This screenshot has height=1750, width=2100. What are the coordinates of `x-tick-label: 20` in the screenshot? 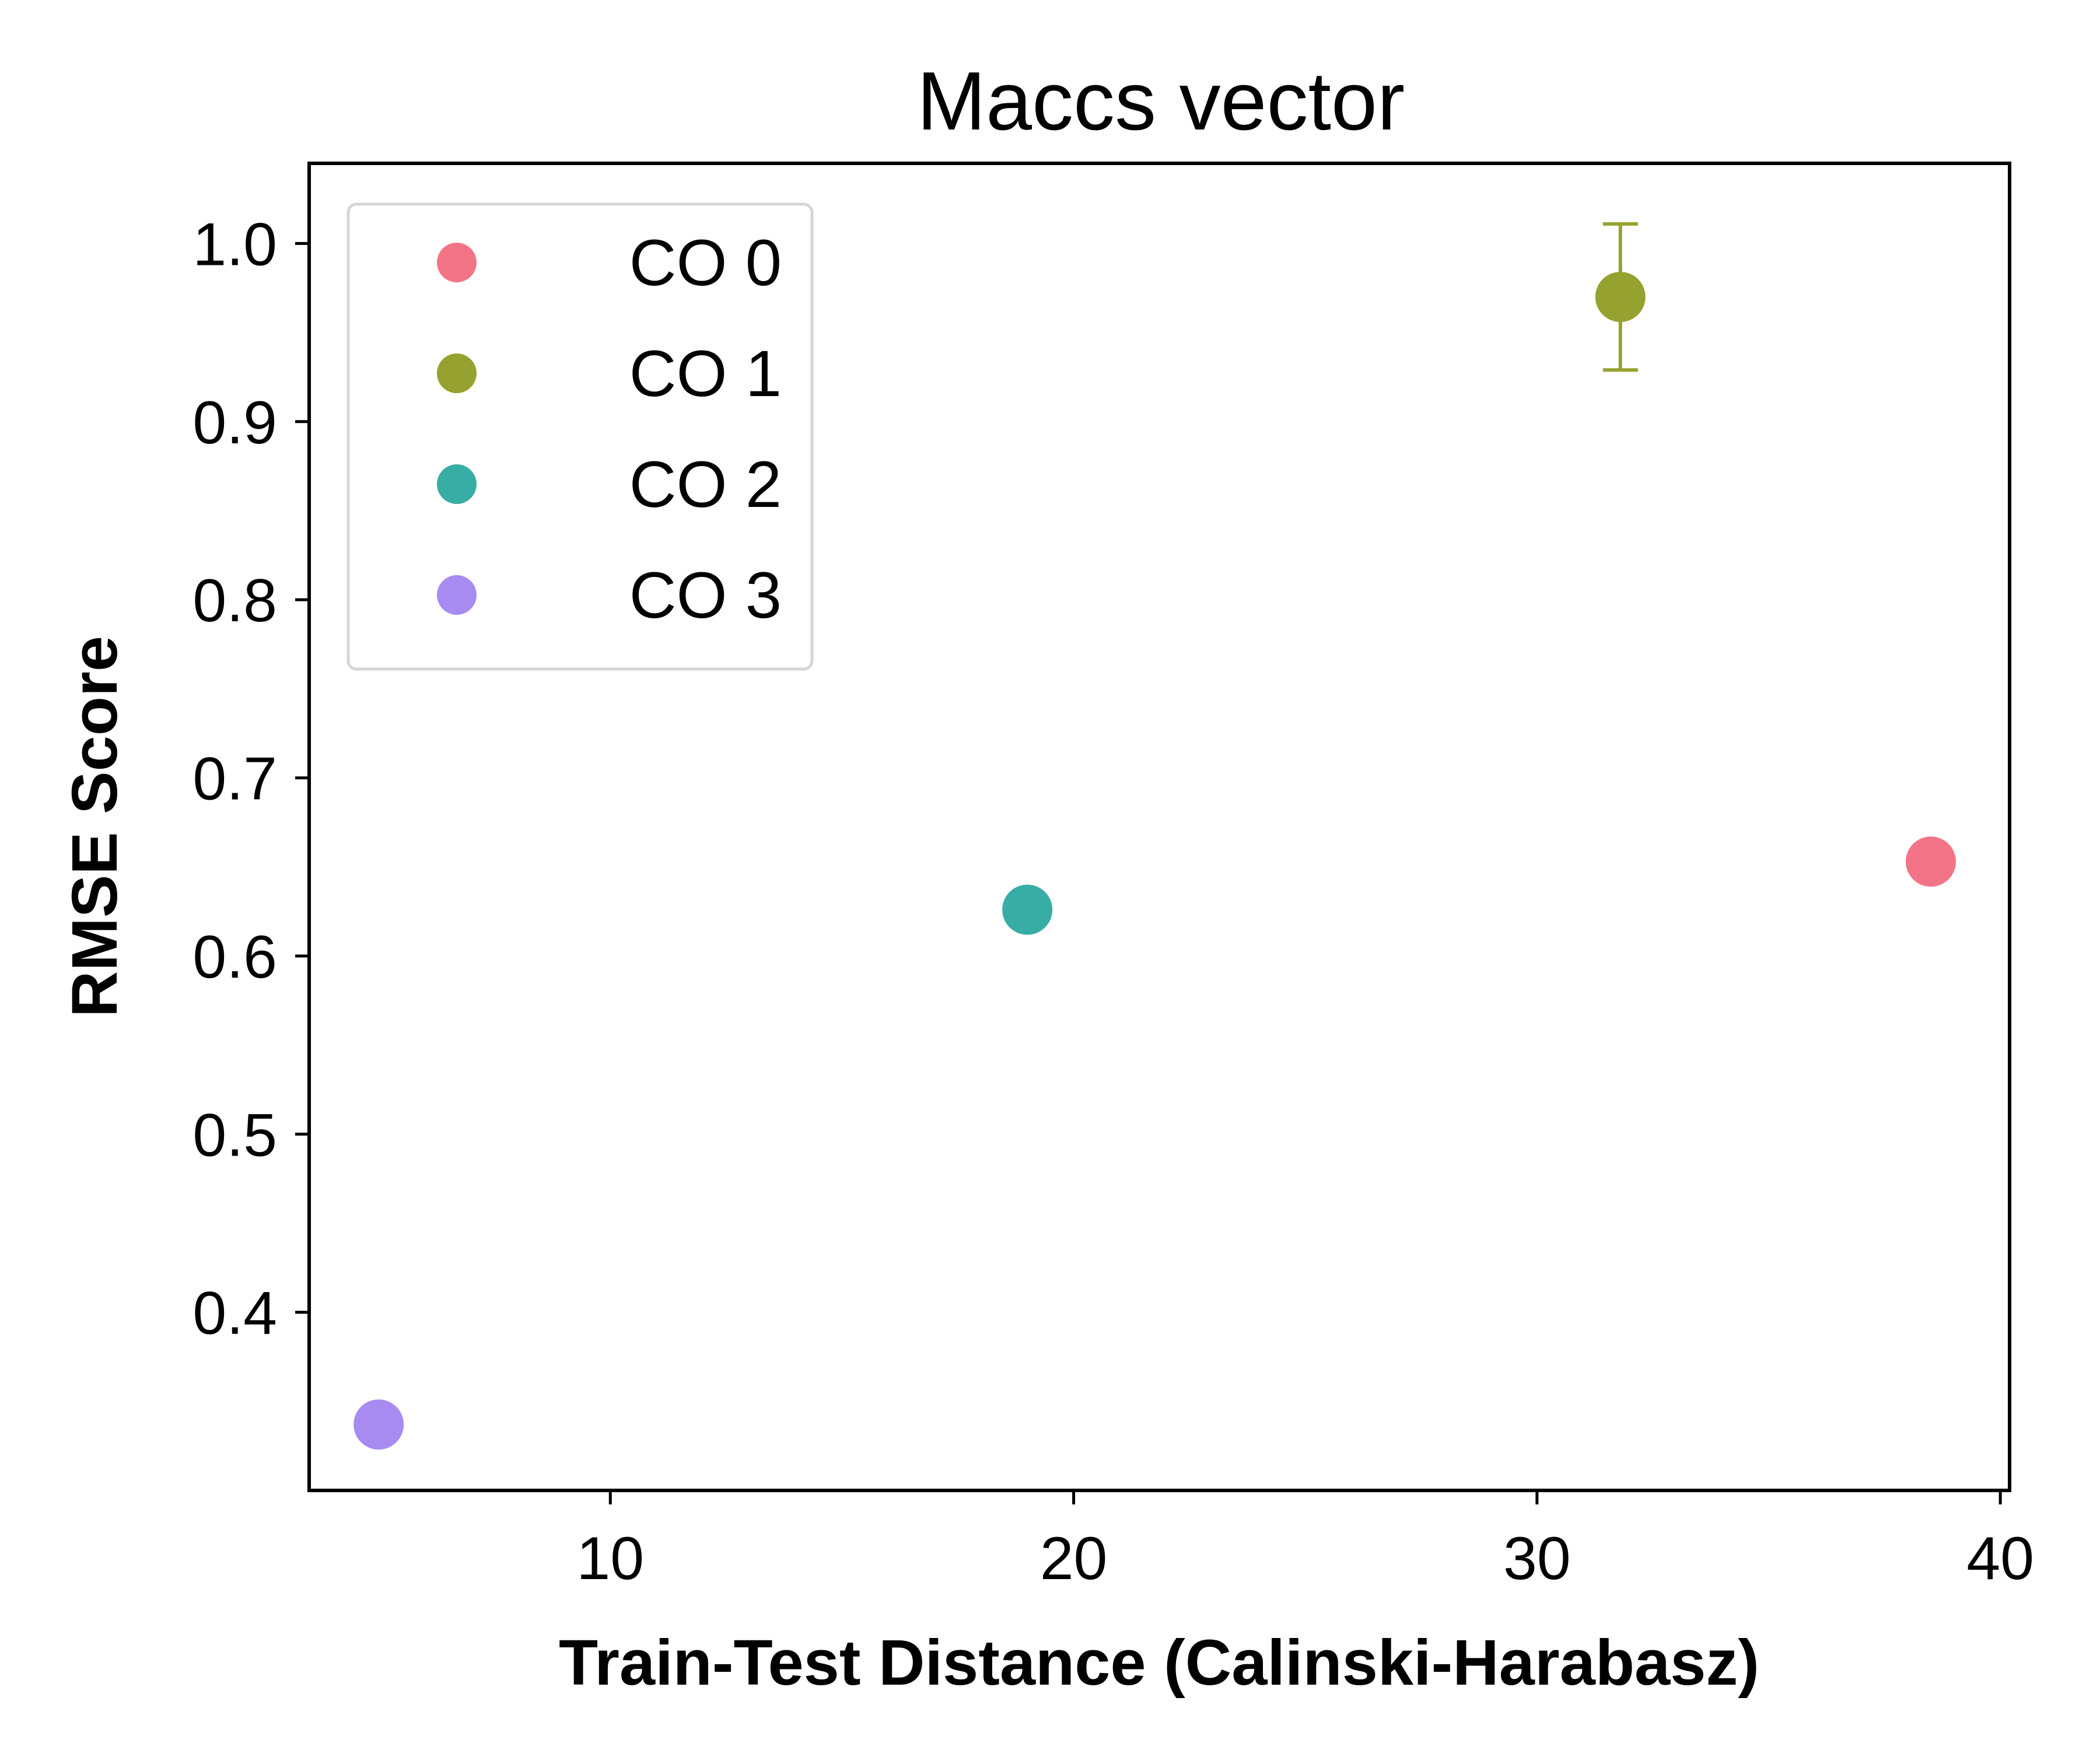 It's located at (1074, 1559).